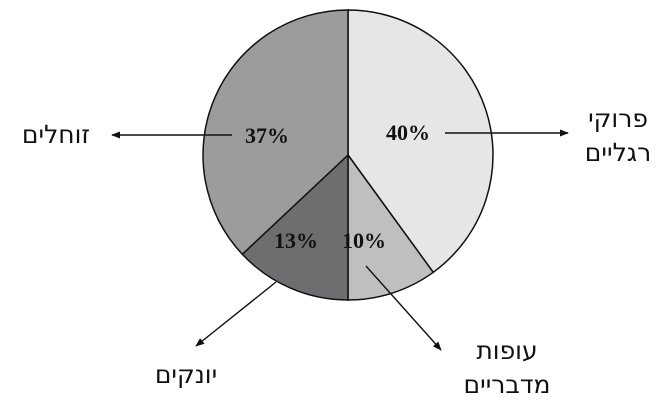 This screenshot has height=400, width=659. What do you see at coordinates (618, 135) in the screenshot?
I see `category-label: פרוקי רגליים` at bounding box center [618, 135].